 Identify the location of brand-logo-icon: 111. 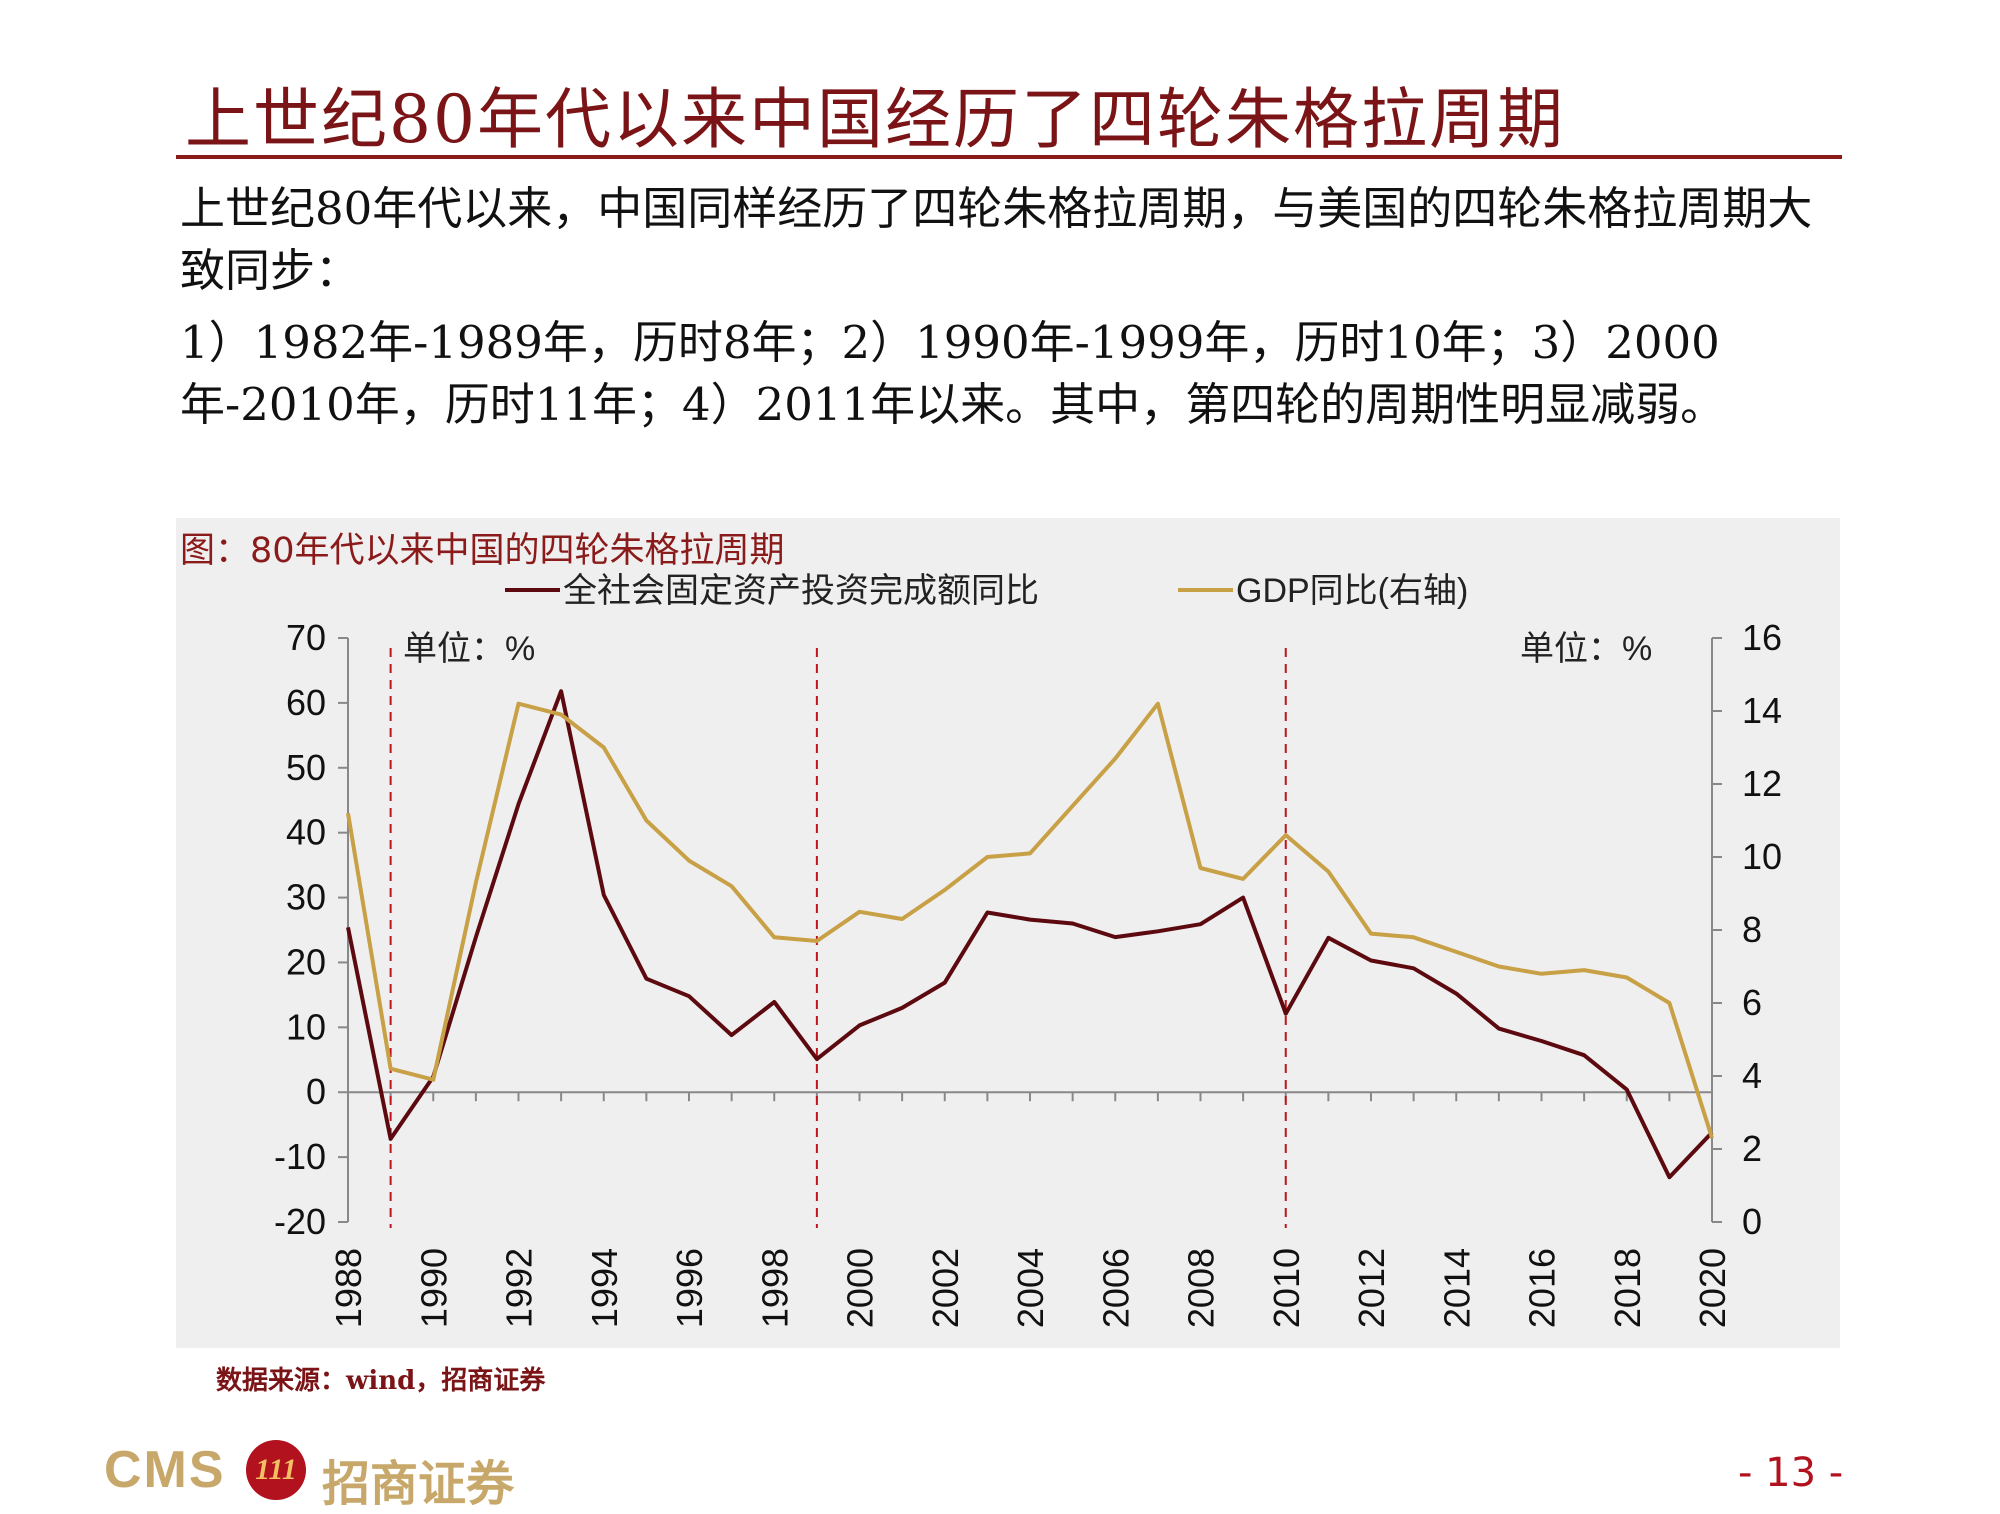
(276, 1470).